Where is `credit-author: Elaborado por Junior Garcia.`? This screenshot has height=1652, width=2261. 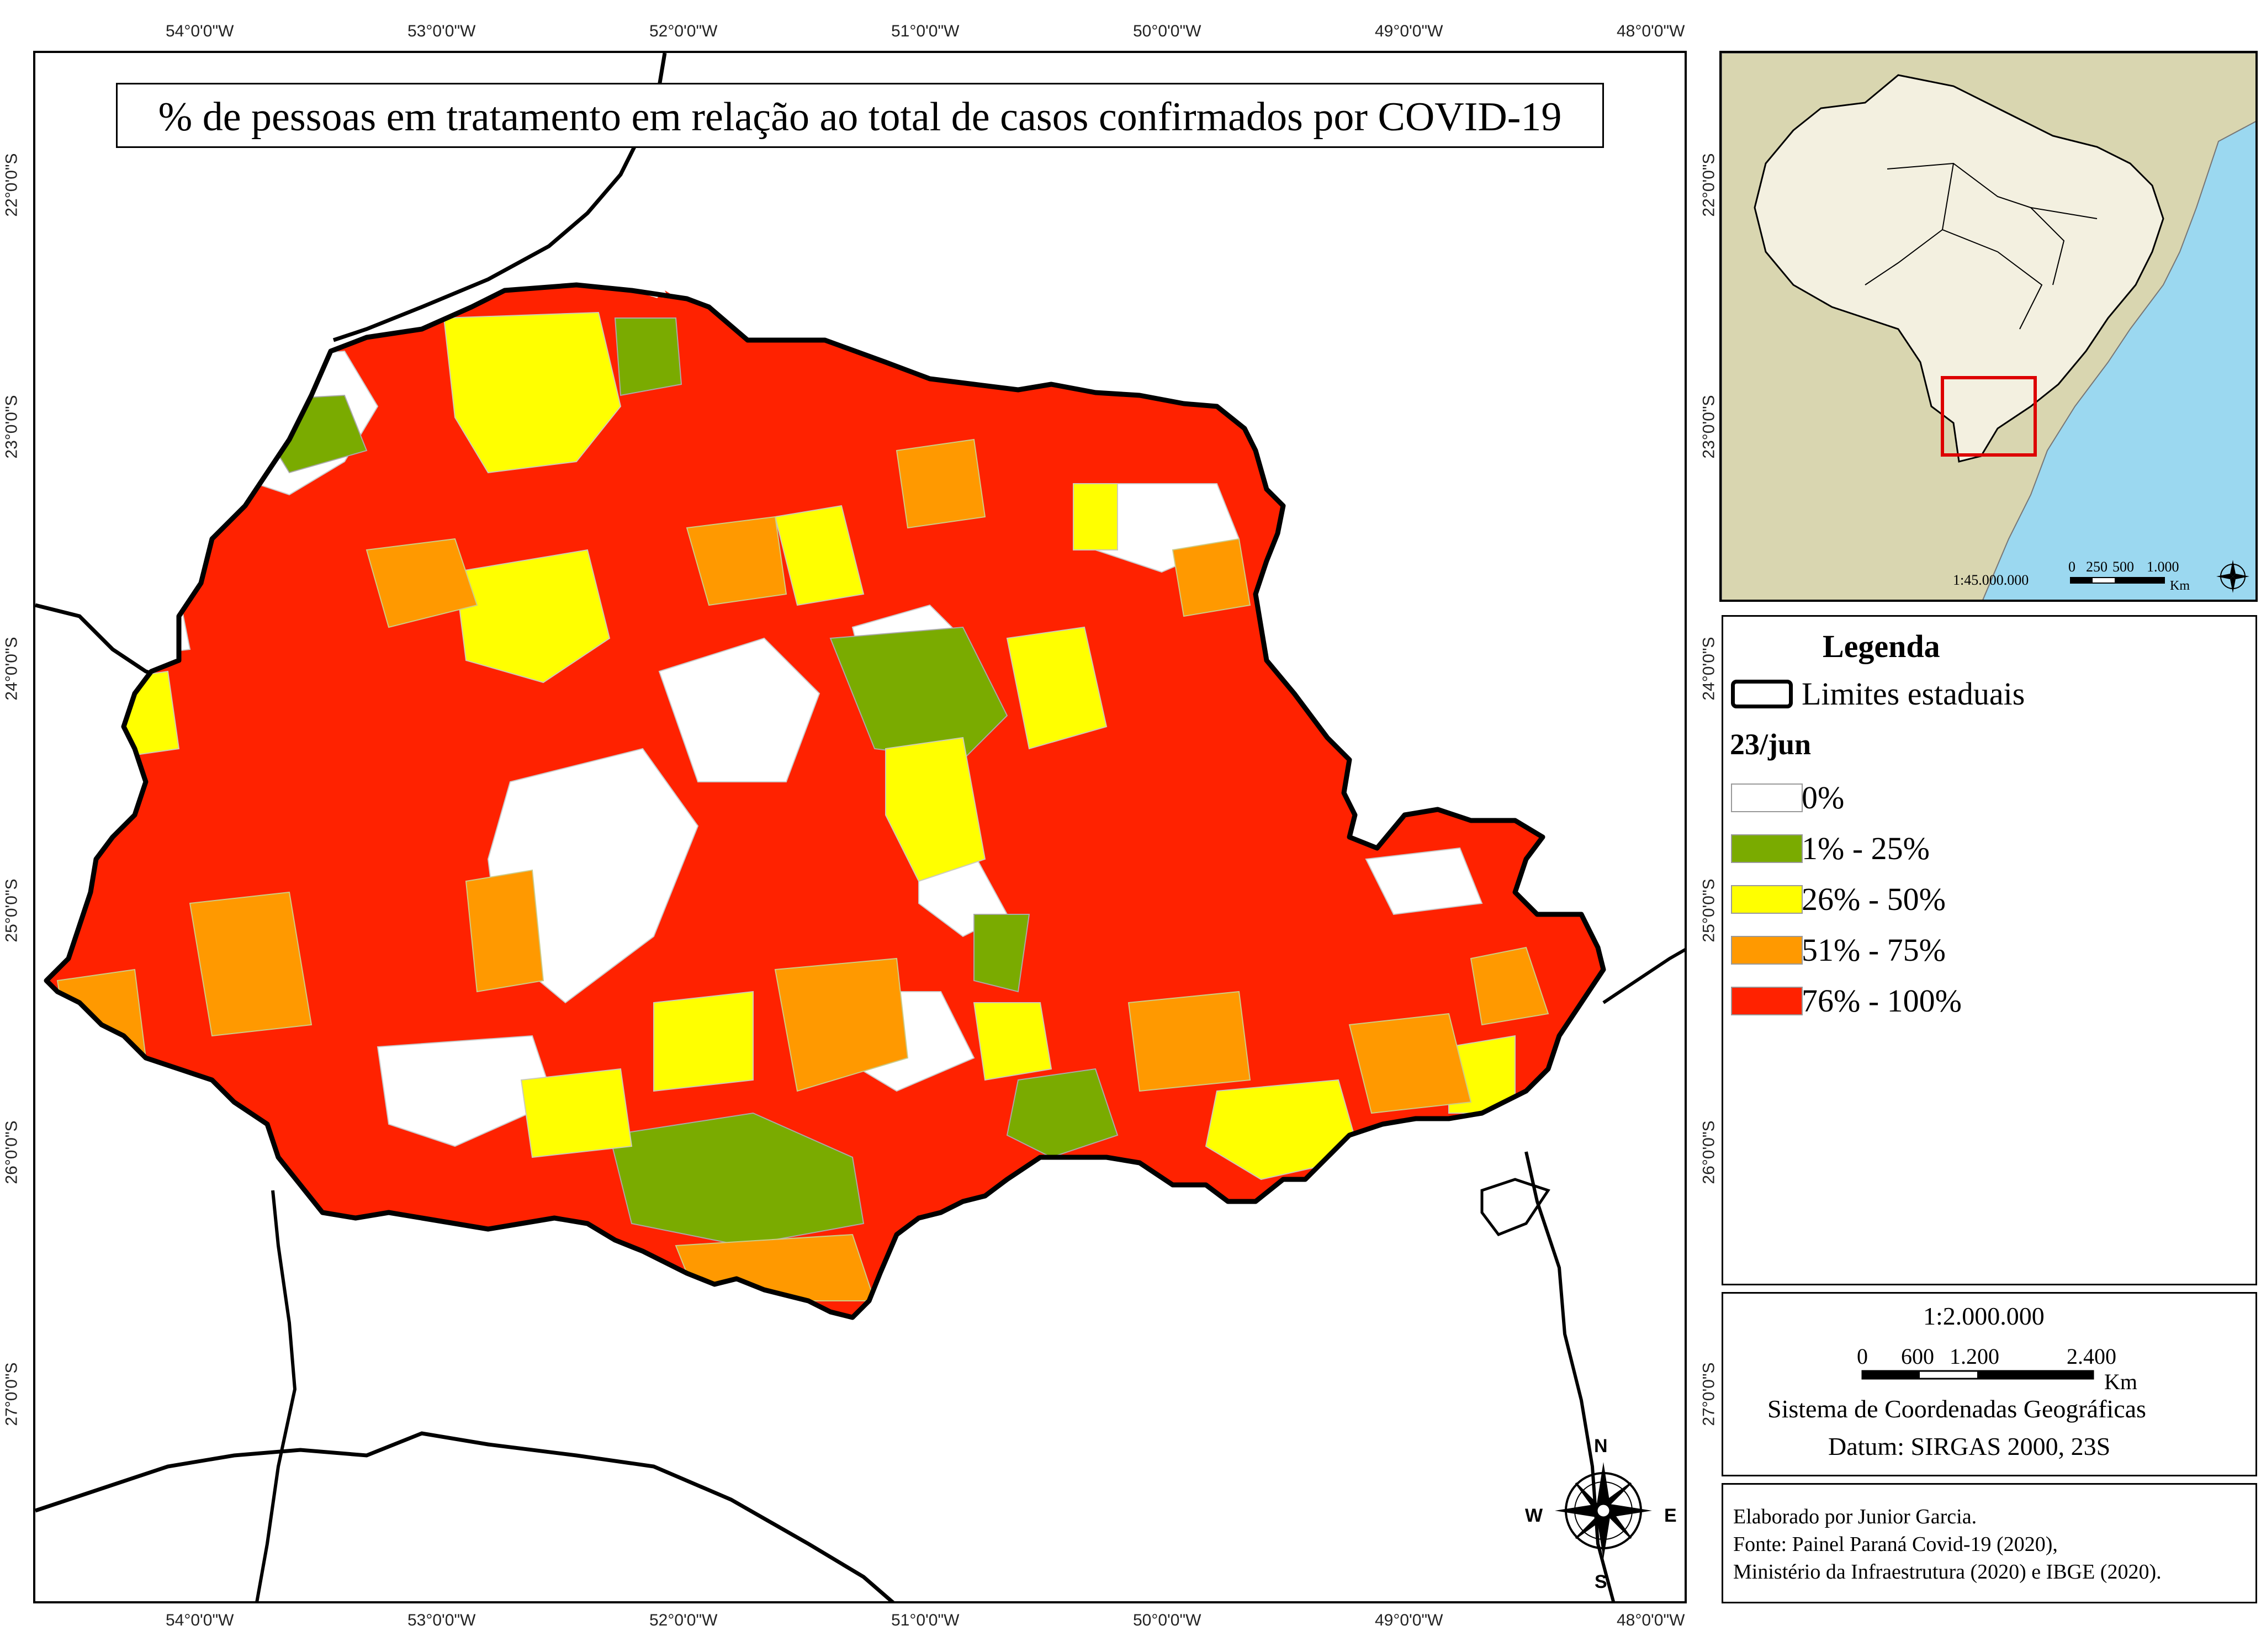
credit-author: Elaborado por Junior Garcia. is located at coordinates (1855, 1516).